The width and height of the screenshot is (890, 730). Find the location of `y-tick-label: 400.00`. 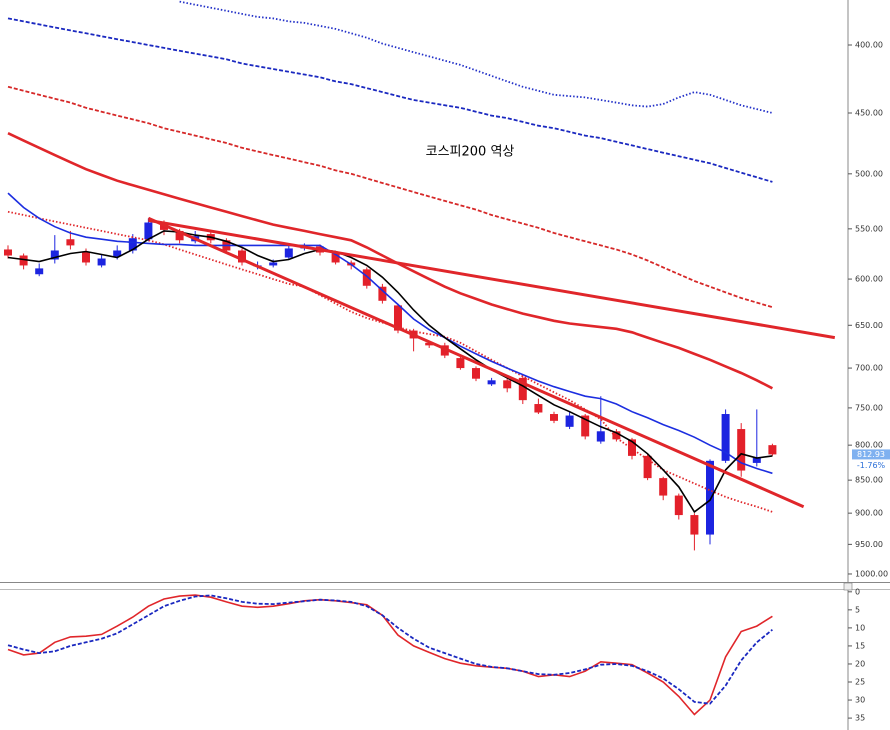

y-tick-label: 400.00 is located at coordinates (869, 45).